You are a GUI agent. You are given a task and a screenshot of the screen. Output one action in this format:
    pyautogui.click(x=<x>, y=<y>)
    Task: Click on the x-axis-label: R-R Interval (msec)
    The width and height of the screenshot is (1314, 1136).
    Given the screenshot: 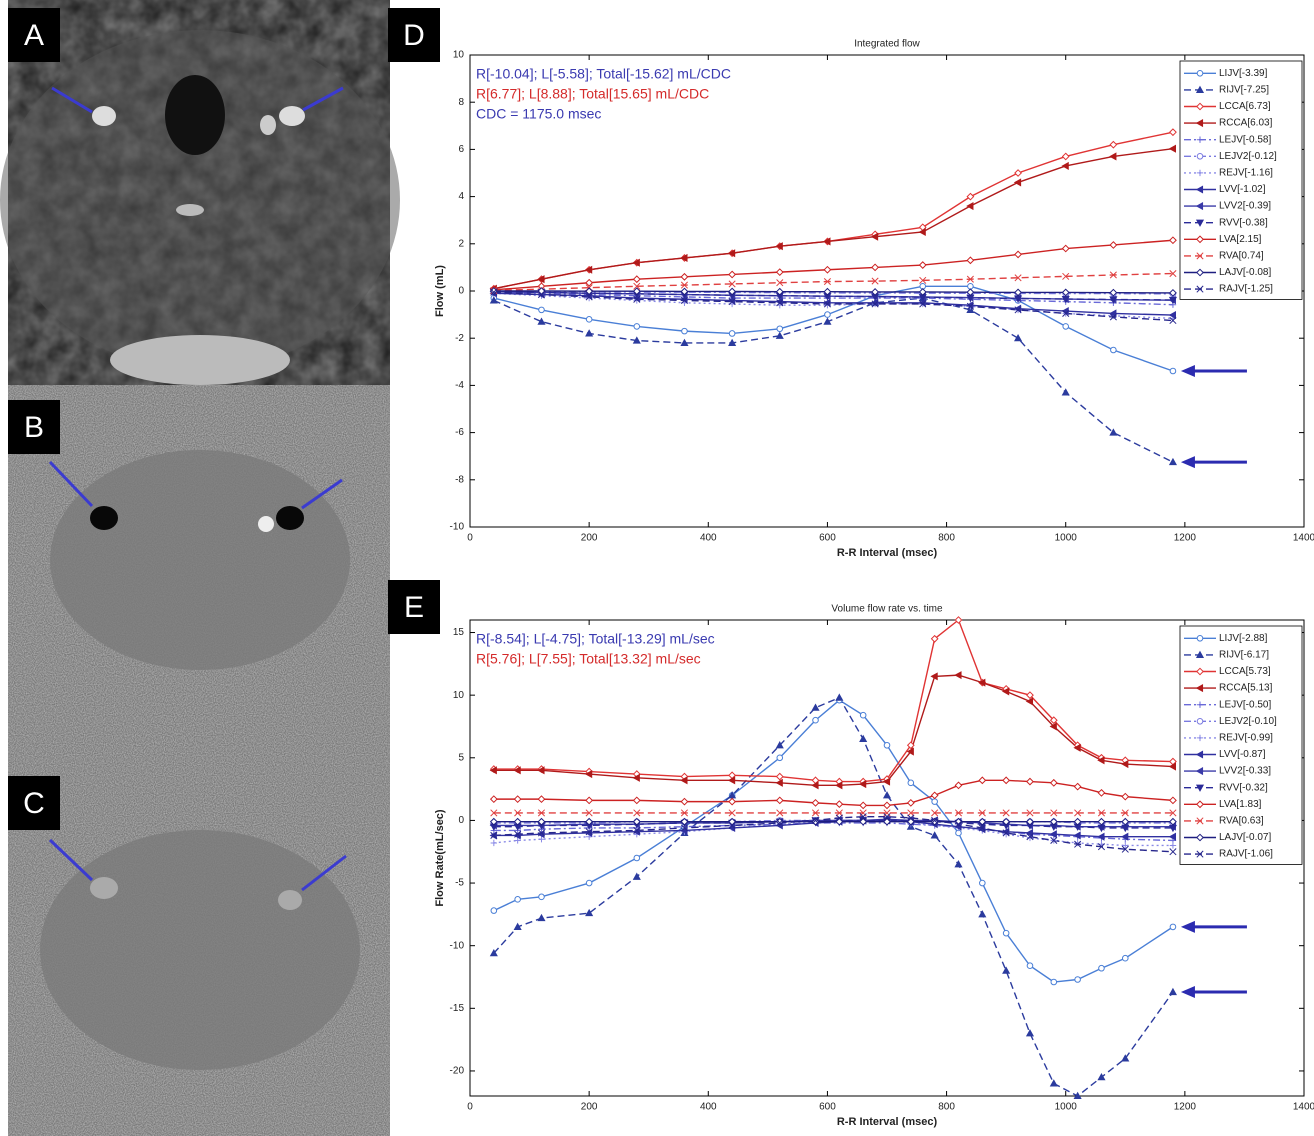 What is the action you would take?
    pyautogui.click(x=887, y=1122)
    